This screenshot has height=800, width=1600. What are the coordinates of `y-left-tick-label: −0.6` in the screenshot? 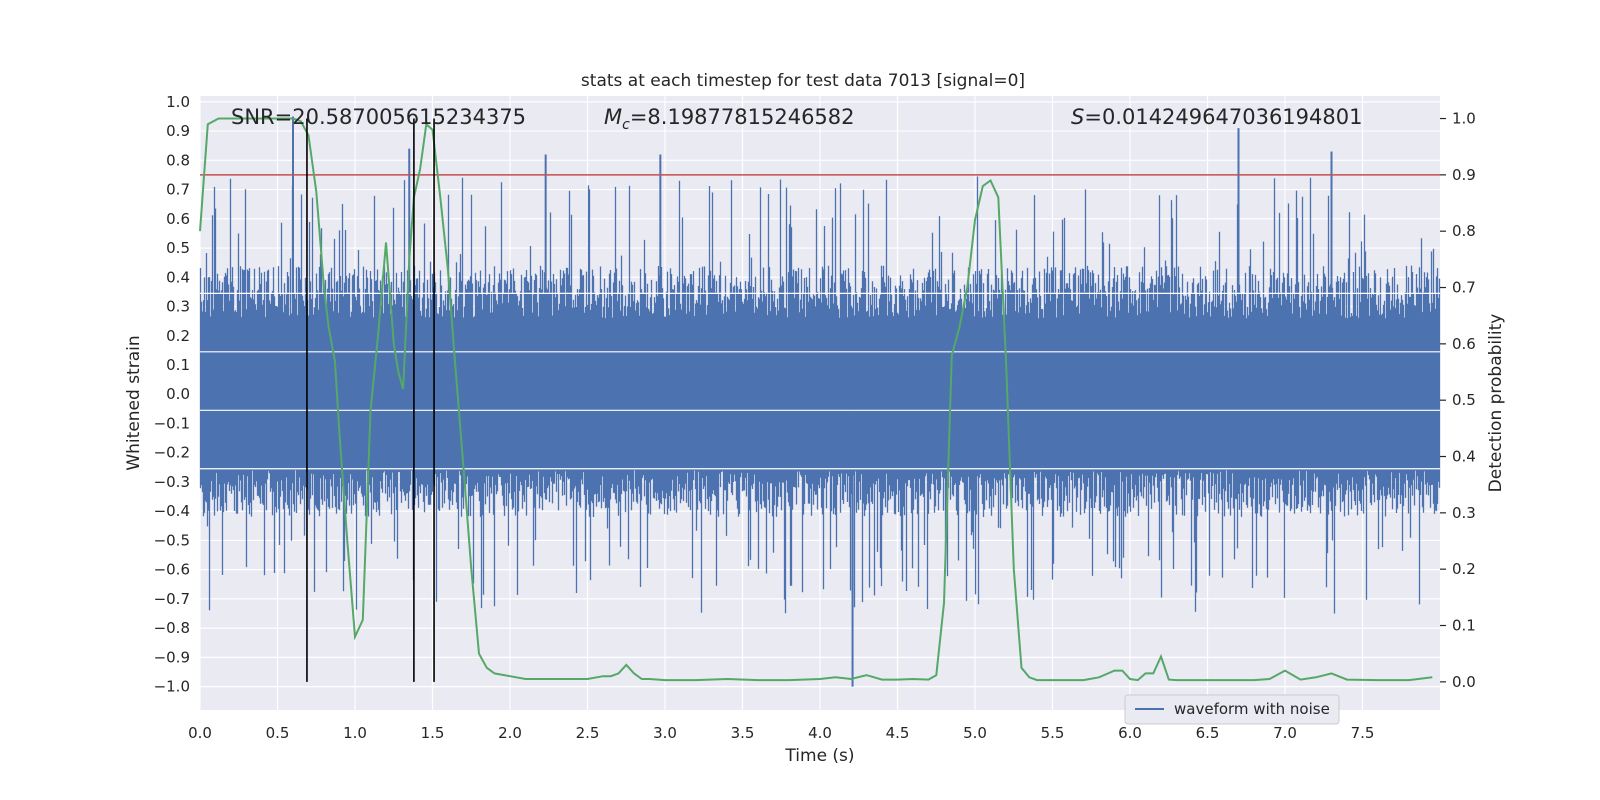 It's located at (172, 570).